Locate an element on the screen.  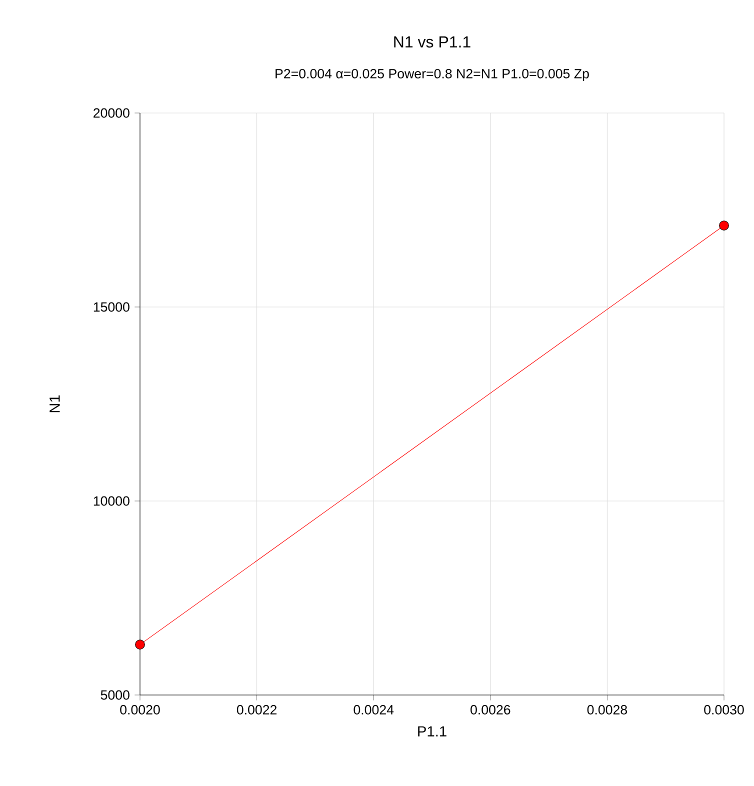
x-tick-label: 0.0030 is located at coordinates (724, 709).